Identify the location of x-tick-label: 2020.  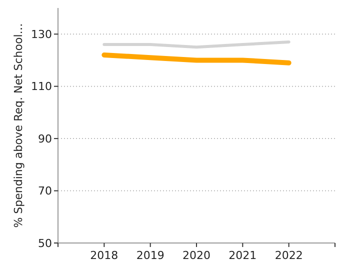
(196, 255).